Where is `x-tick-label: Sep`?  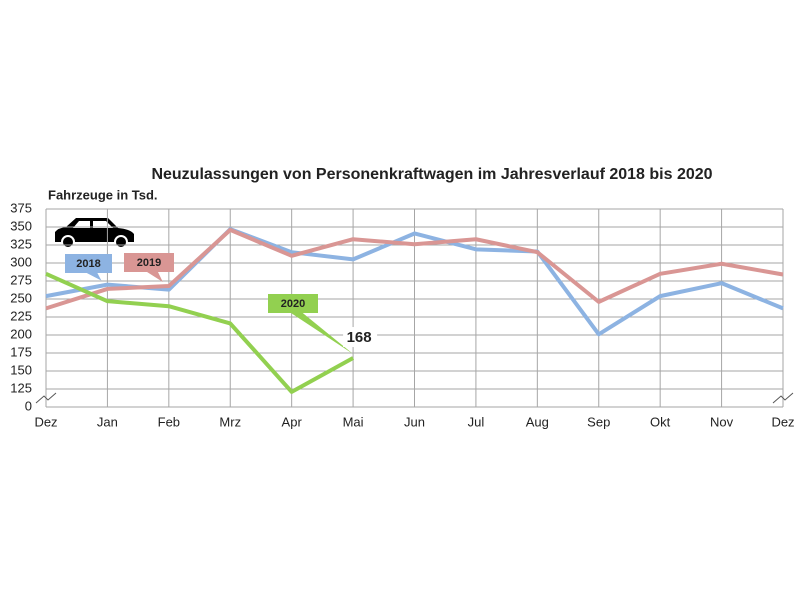 x-tick-label: Sep is located at coordinates (598, 421).